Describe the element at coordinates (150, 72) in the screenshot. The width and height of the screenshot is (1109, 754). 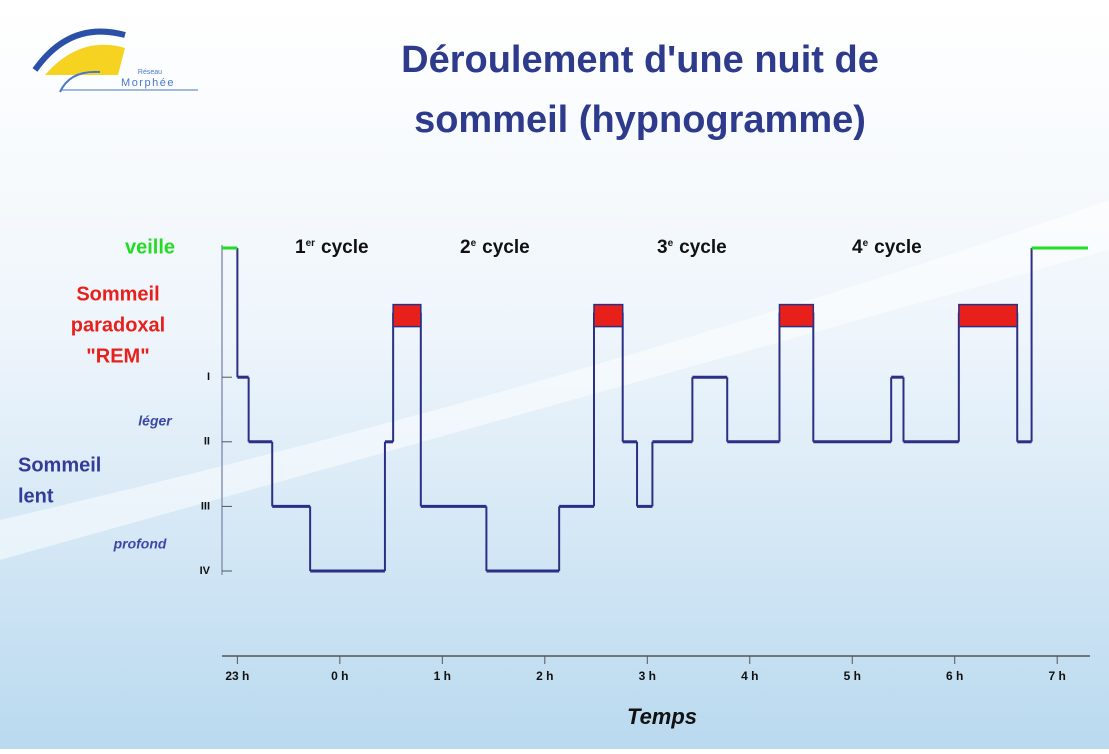
I see `logo-top: Réseau` at that location.